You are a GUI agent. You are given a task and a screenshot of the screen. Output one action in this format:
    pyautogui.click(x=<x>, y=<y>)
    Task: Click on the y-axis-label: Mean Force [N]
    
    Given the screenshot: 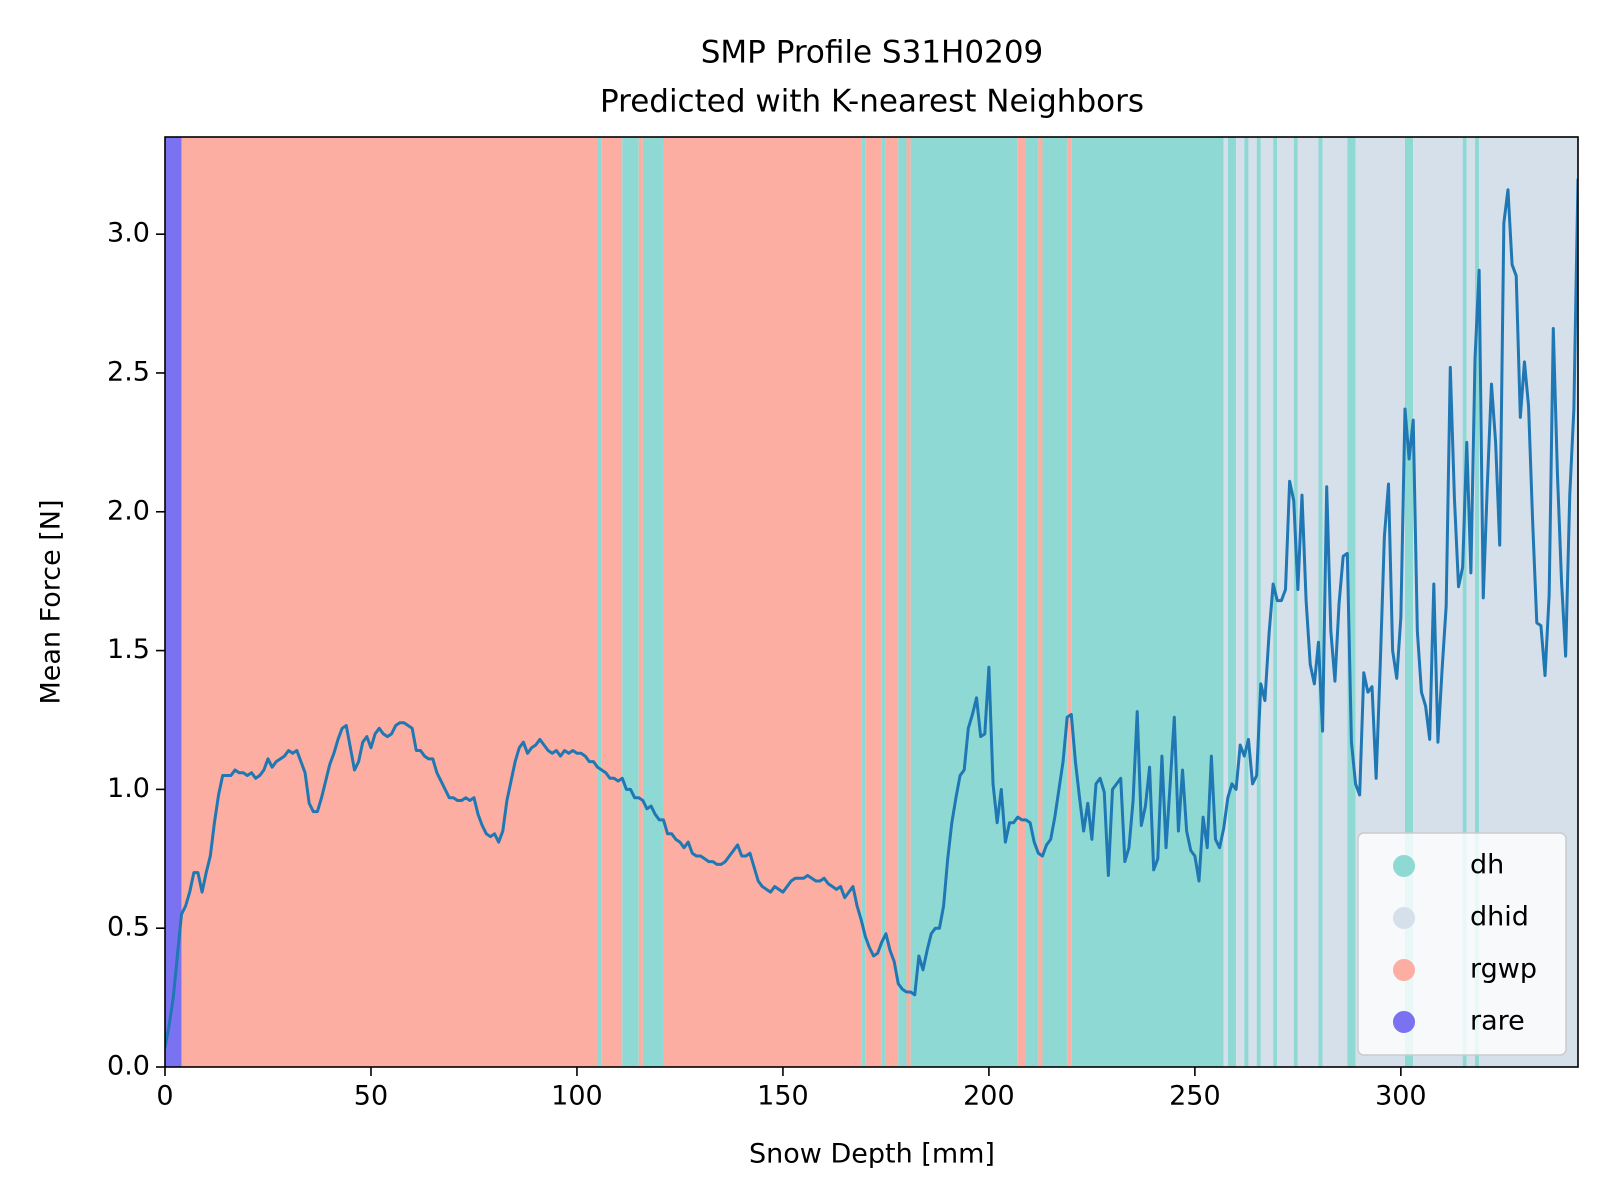 What is the action you would take?
    pyautogui.click(x=51, y=601)
    